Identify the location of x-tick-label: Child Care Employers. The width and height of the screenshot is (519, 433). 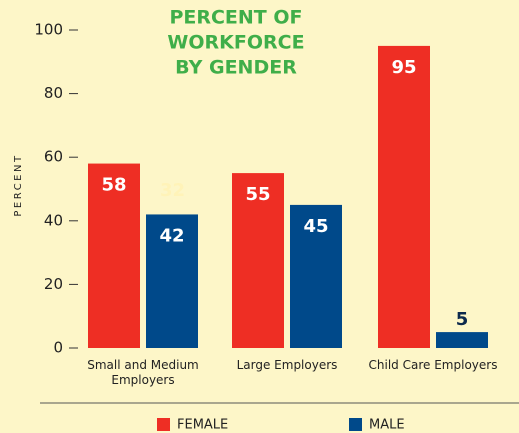
(433, 365).